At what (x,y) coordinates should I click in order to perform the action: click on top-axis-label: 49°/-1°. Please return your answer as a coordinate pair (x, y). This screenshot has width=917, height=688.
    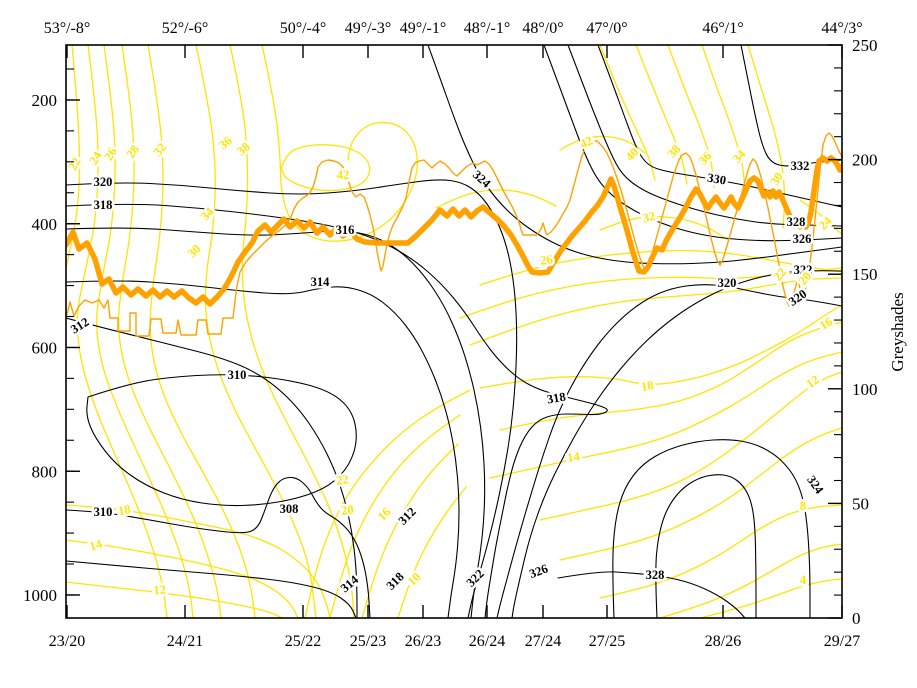
    Looking at the image, I should click on (423, 28).